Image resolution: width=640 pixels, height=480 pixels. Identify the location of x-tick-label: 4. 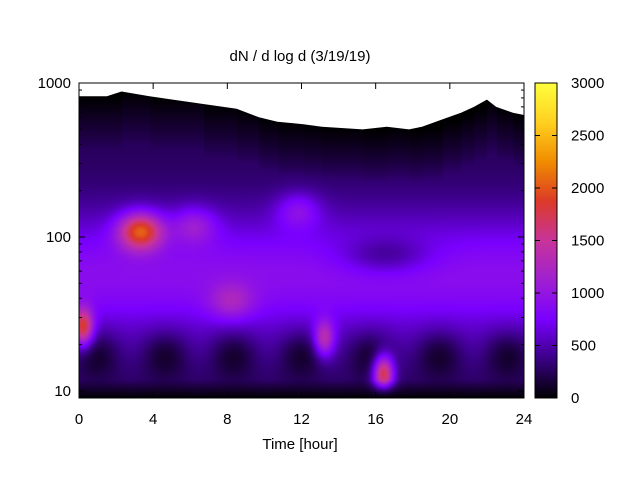
(153, 419).